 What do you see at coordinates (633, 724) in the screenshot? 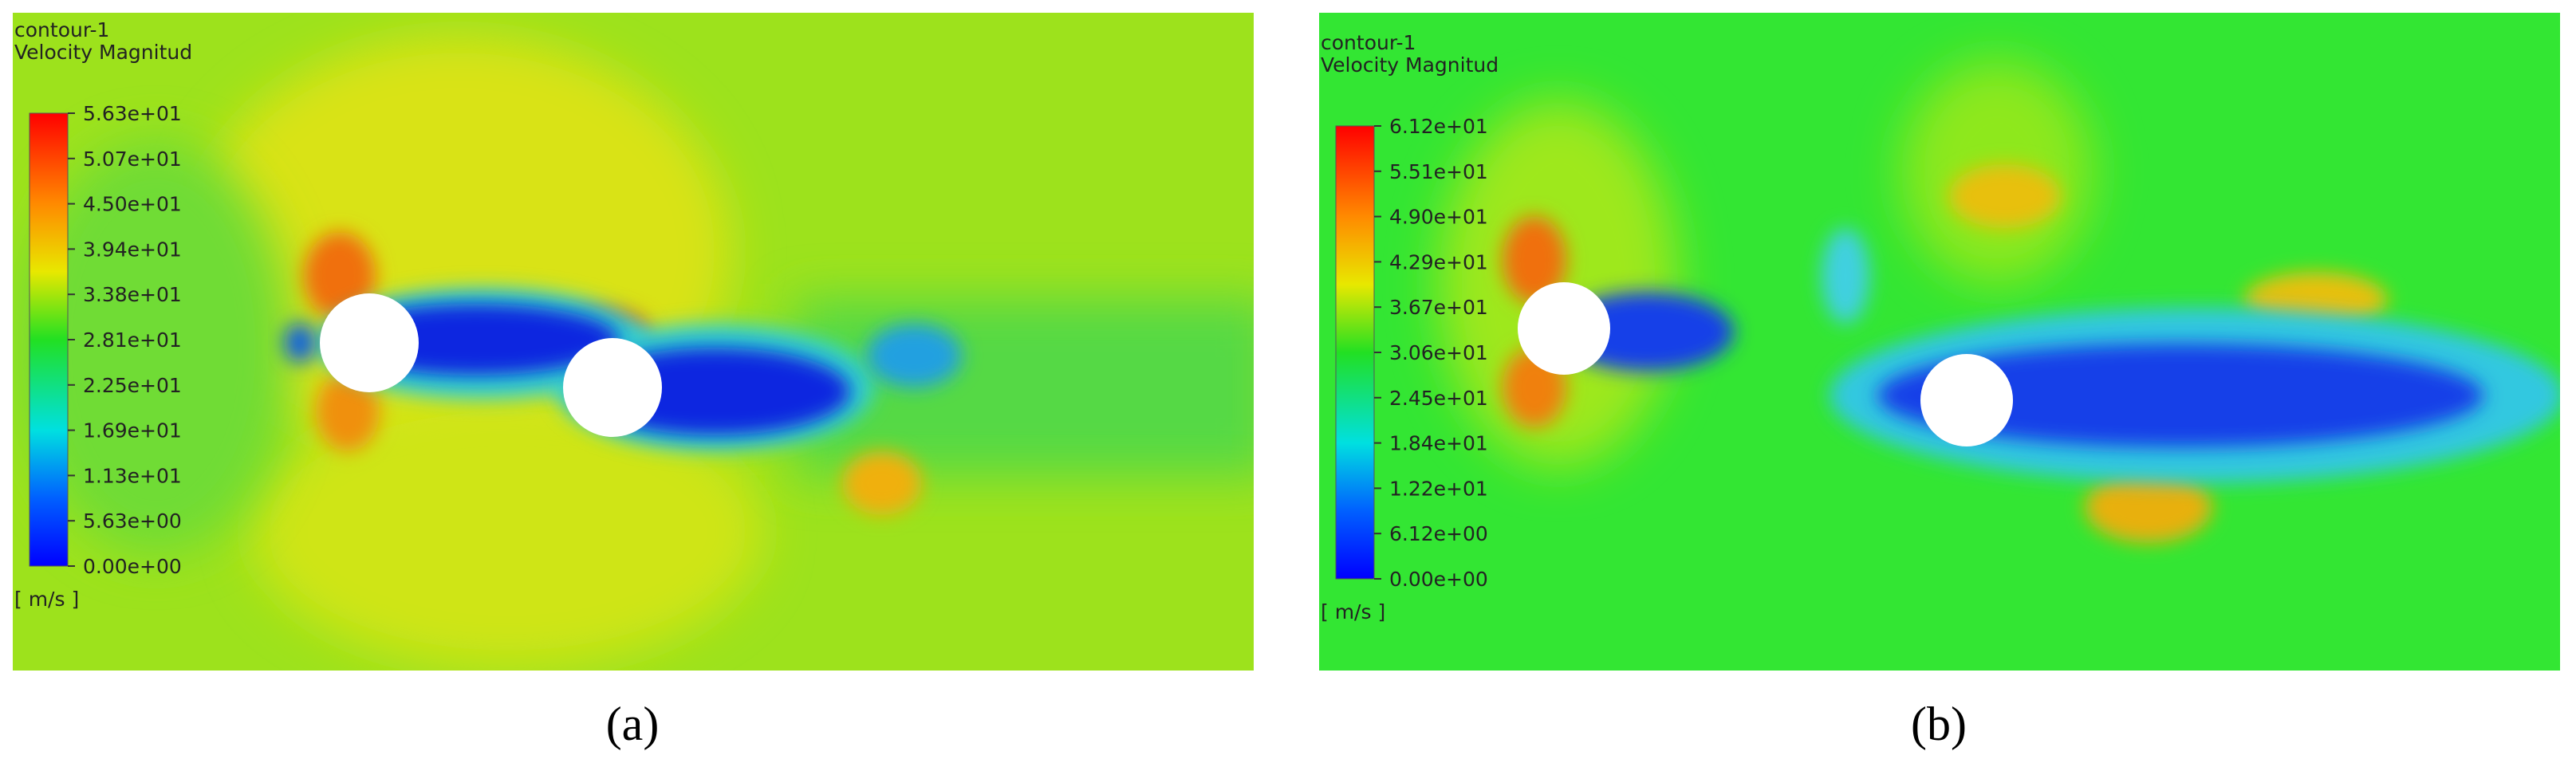
I see `panel-caption: (a)` at bounding box center [633, 724].